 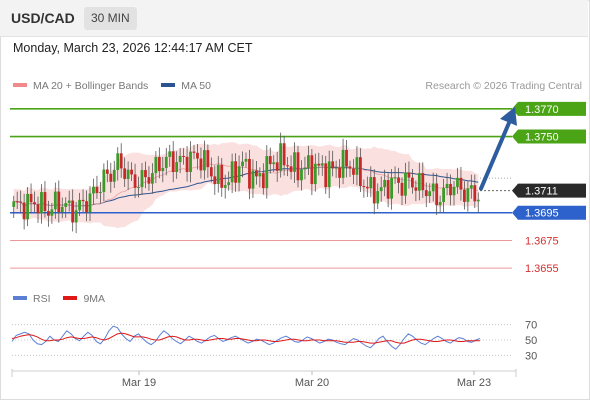 What do you see at coordinates (503, 86) in the screenshot?
I see `credit-text: Research © 2026 Trading Central` at bounding box center [503, 86].